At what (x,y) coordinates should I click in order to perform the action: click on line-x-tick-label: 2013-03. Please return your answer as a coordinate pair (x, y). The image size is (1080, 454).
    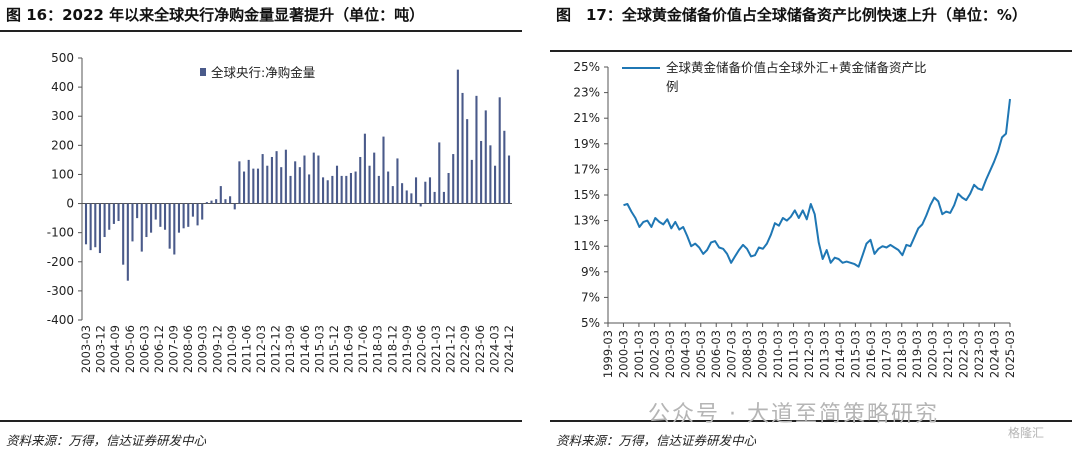
    Looking at the image, I should click on (824, 354).